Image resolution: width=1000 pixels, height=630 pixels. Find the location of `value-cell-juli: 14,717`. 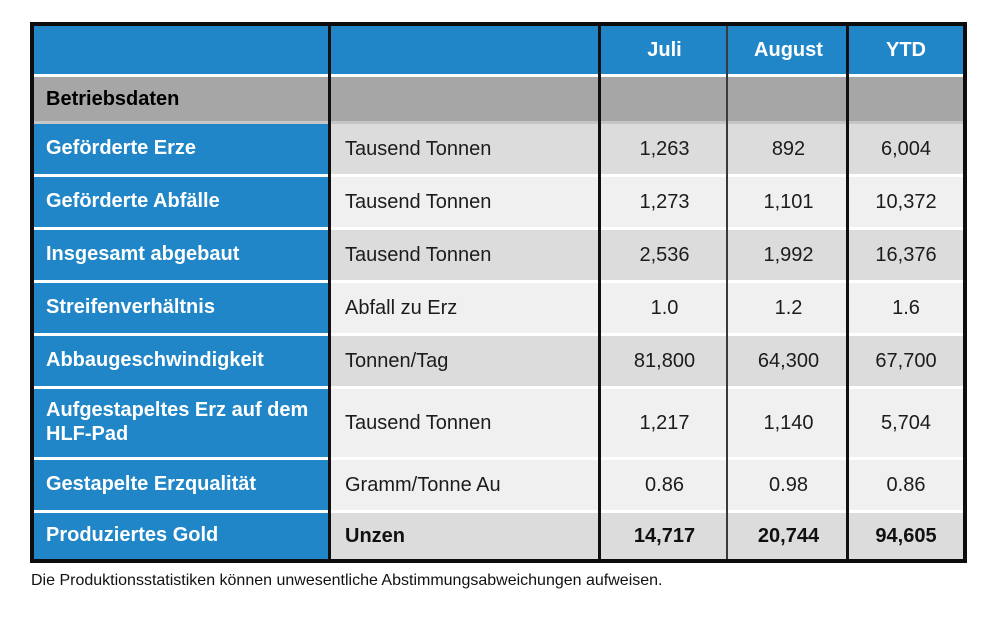

value-cell-juli: 14,717 is located at coordinates (664, 536).